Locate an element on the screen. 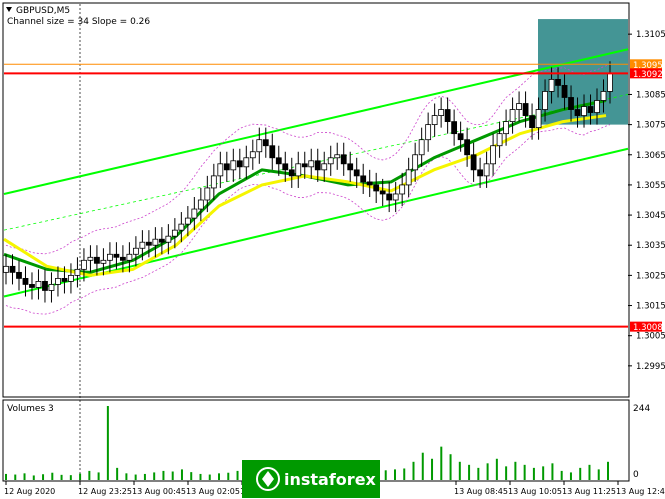 The image size is (665, 499). x-axis-tick-label: 13 Aug 00:45 is located at coordinates (159, 491).